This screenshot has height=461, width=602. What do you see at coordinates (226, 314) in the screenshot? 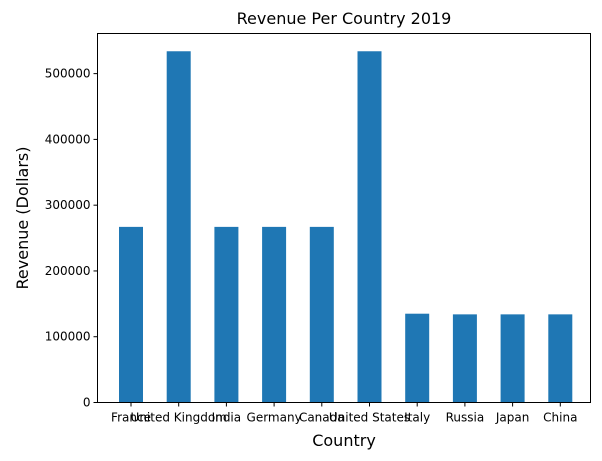
I see `bar-india` at bounding box center [226, 314].